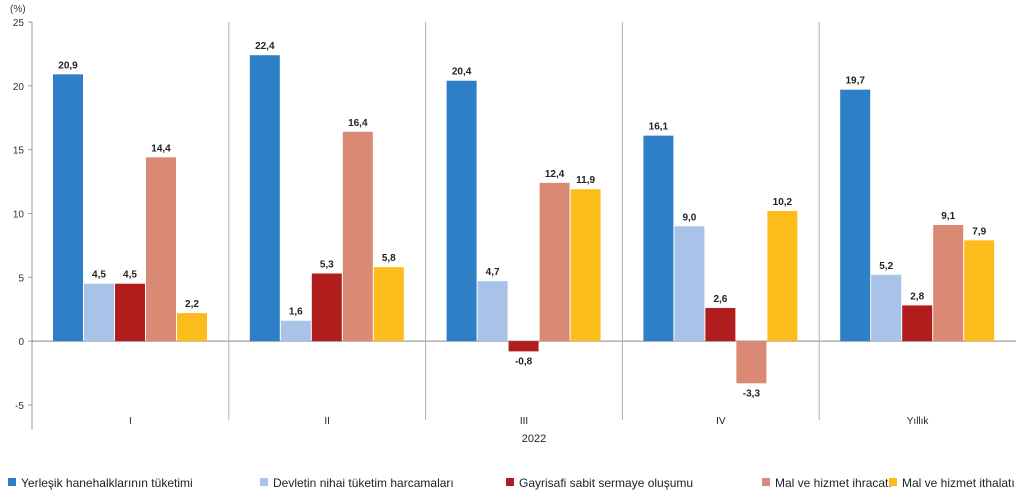 Image resolution: width=1016 pixels, height=493 pixels. Describe the element at coordinates (68, 65) in the screenshot. I see `data-label: 20,9` at that location.